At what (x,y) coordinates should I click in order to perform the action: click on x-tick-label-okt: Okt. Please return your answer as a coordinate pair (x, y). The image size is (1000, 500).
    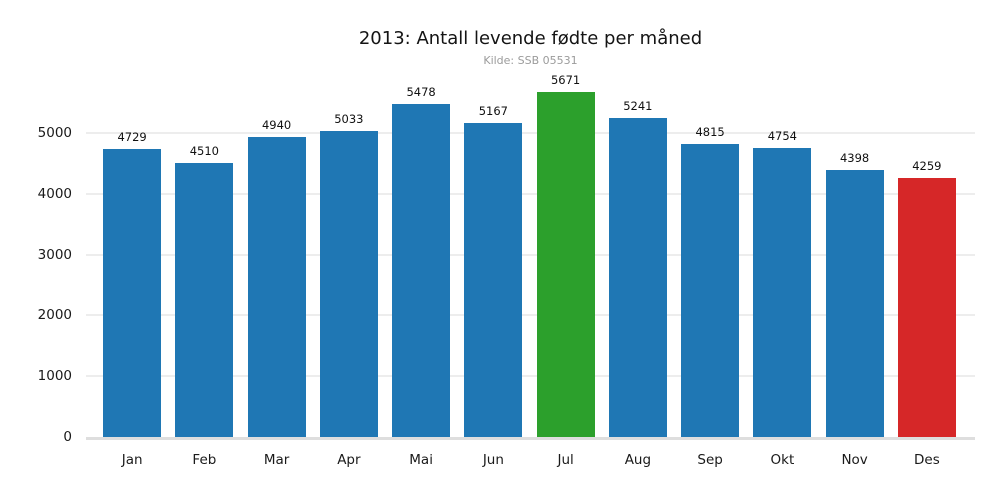
    Looking at the image, I should click on (782, 460).